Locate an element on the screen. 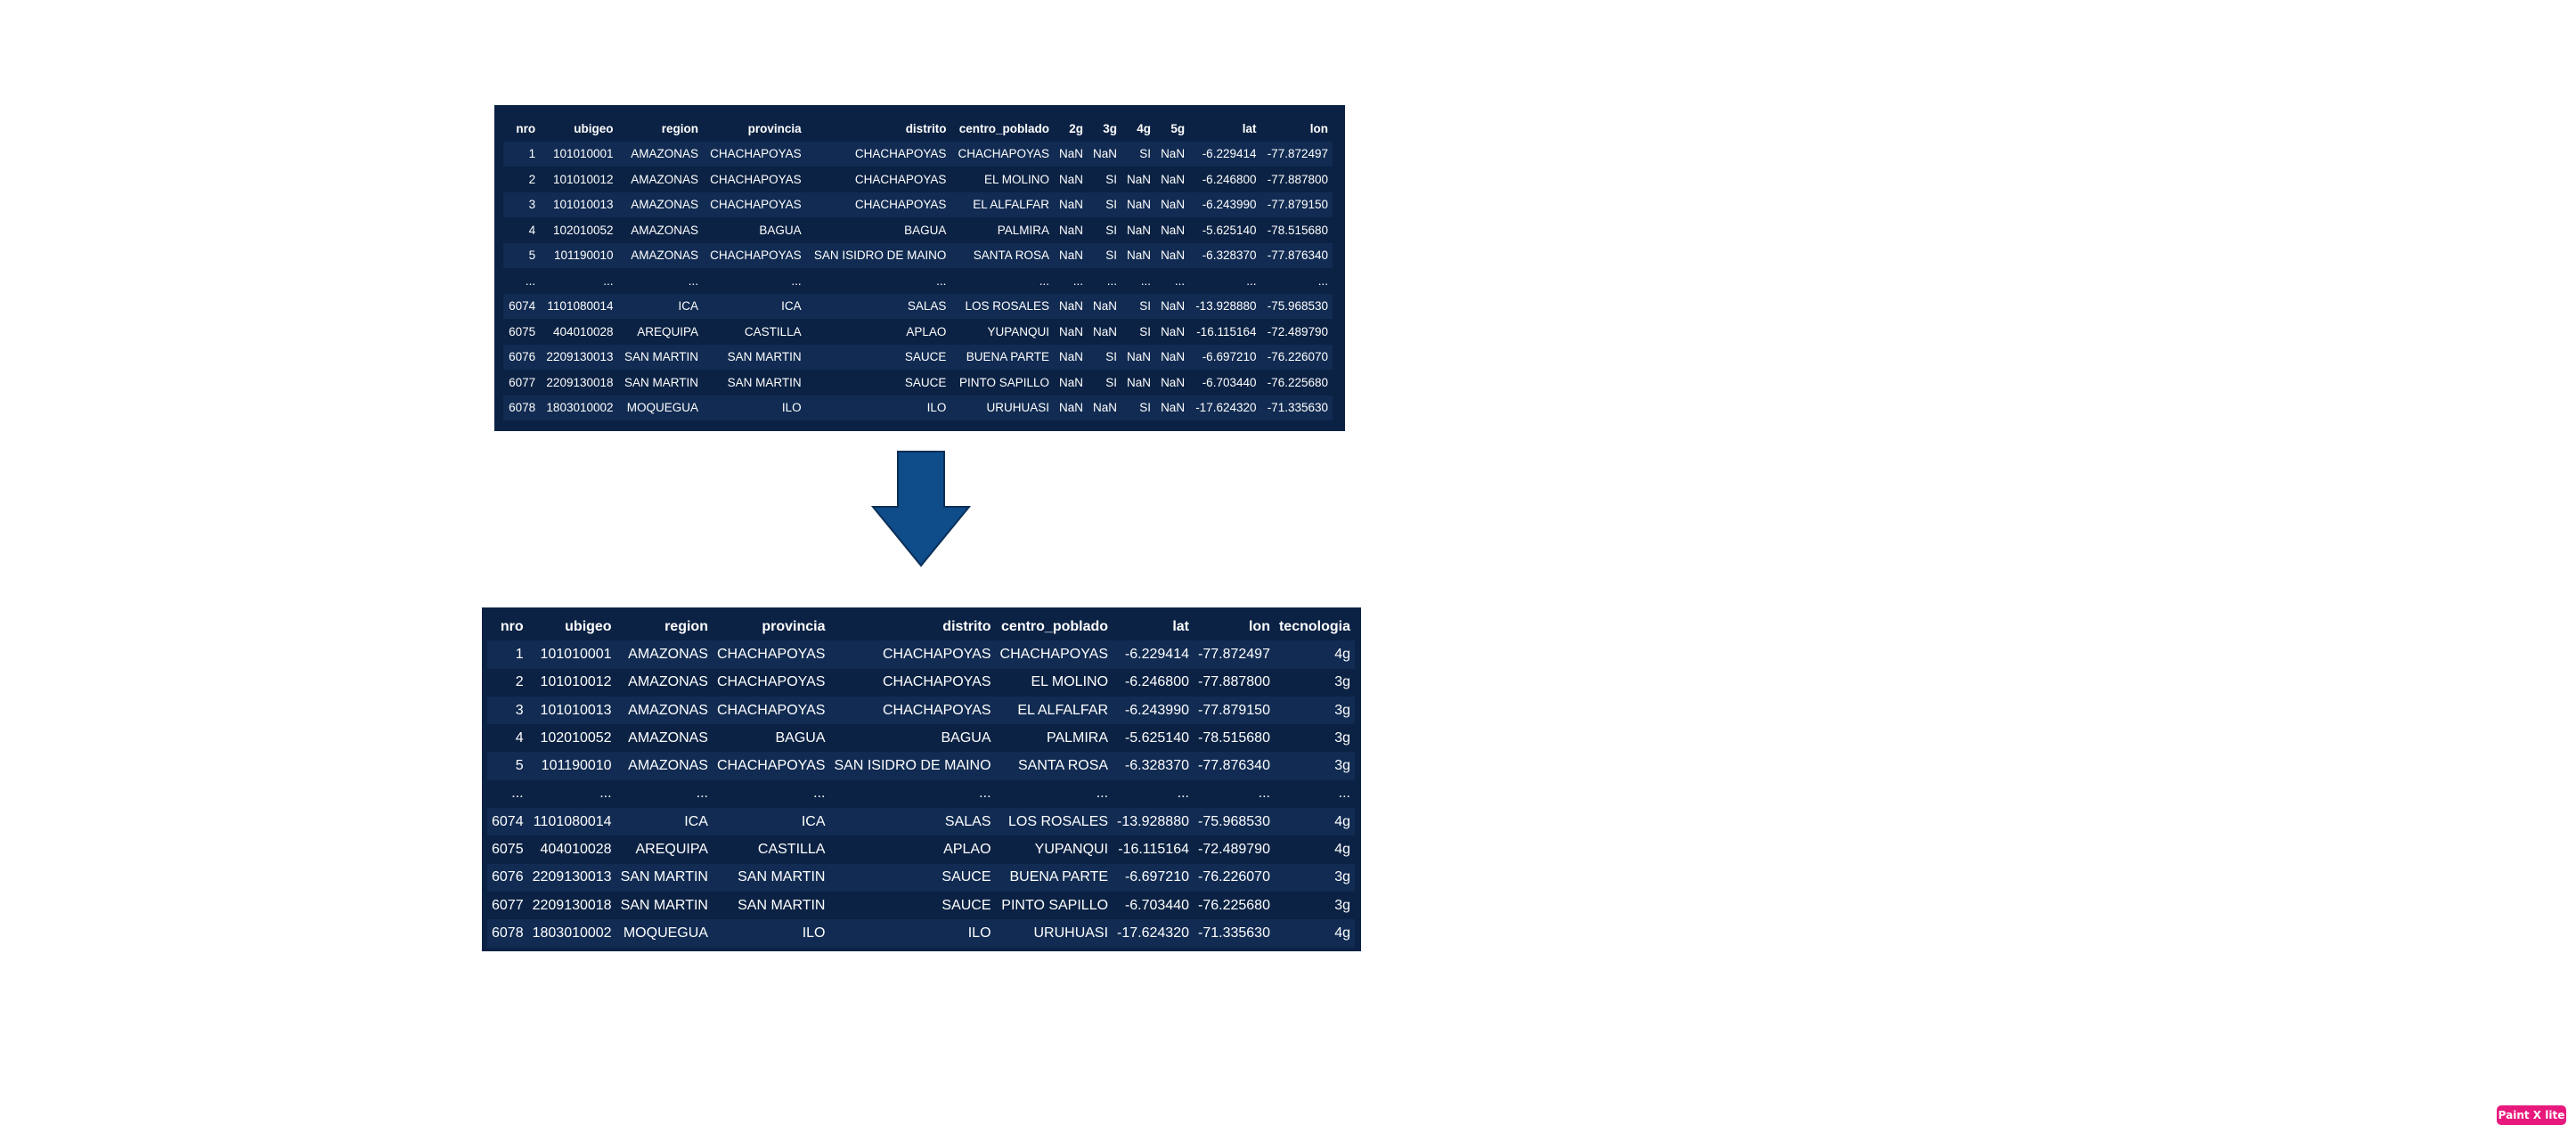 This screenshot has width=2576, height=1133. table-cell-lon: -76.226070 is located at coordinates (1234, 877).